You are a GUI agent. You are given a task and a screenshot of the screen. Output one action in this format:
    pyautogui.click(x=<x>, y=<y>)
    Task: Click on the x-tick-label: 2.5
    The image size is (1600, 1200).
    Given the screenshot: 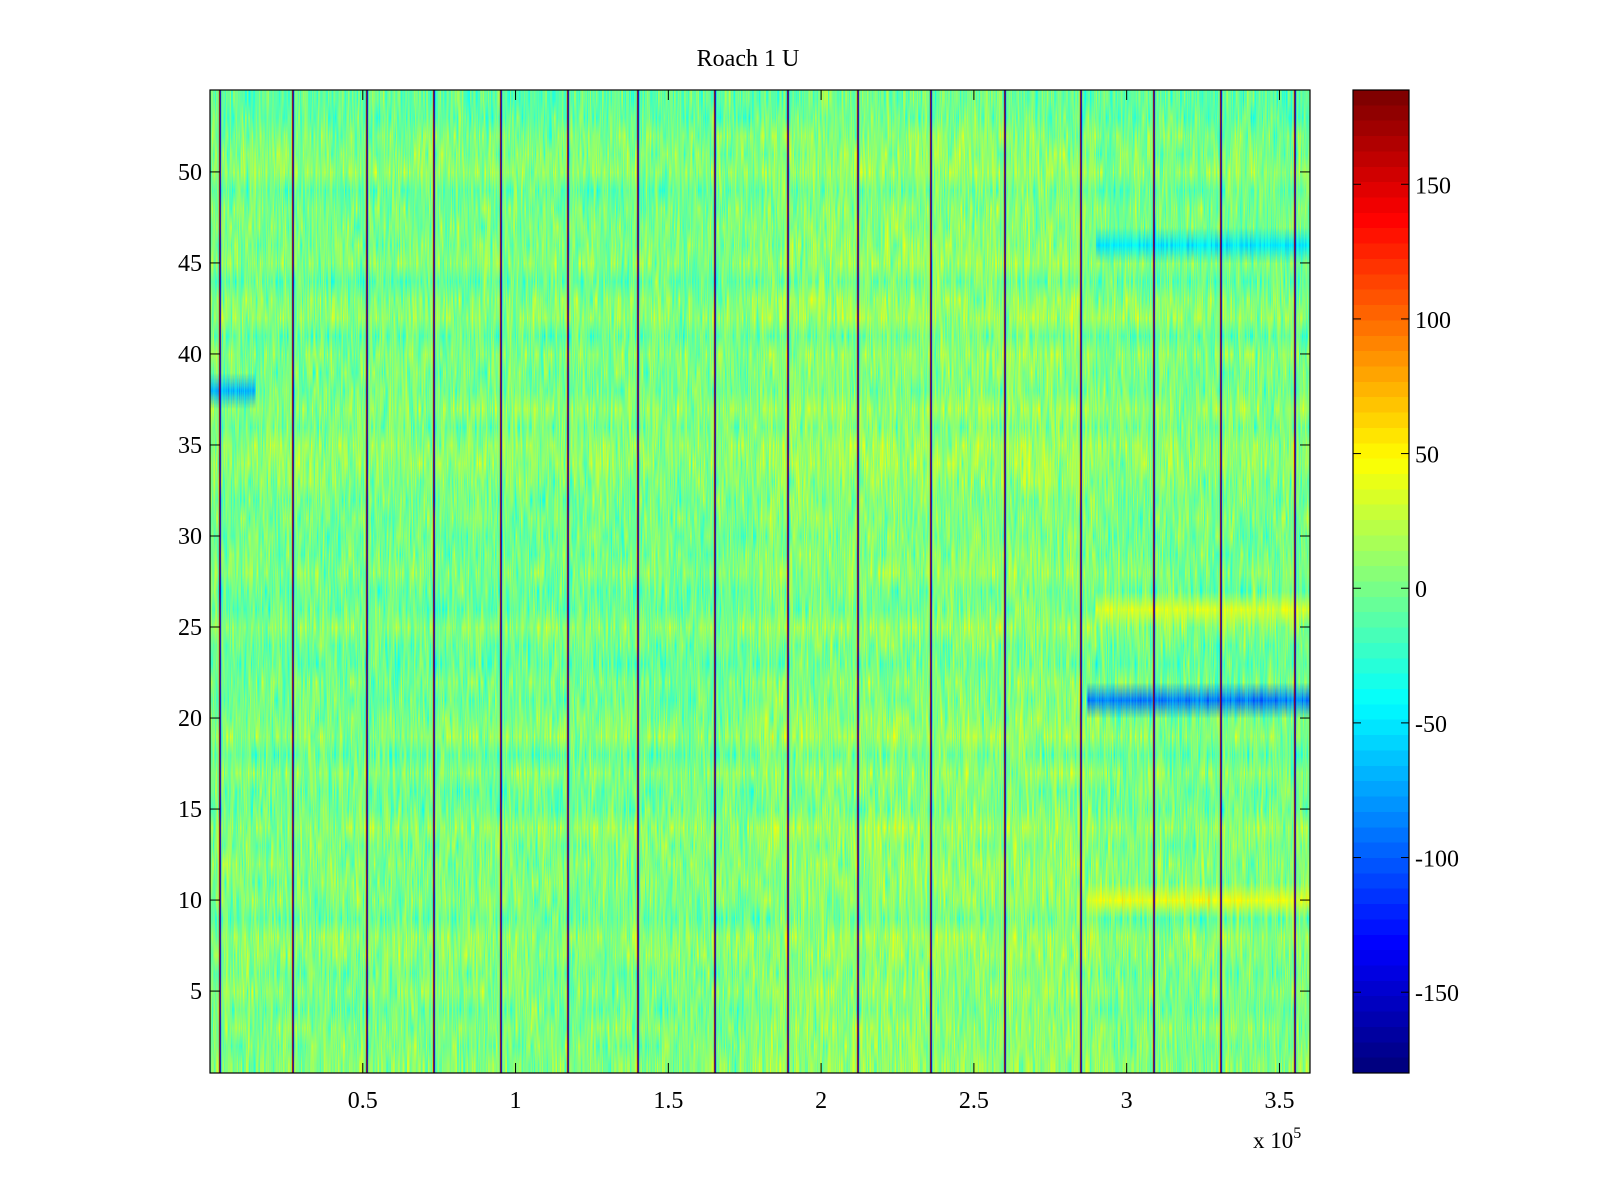 What is the action you would take?
    pyautogui.click(x=974, y=1101)
    